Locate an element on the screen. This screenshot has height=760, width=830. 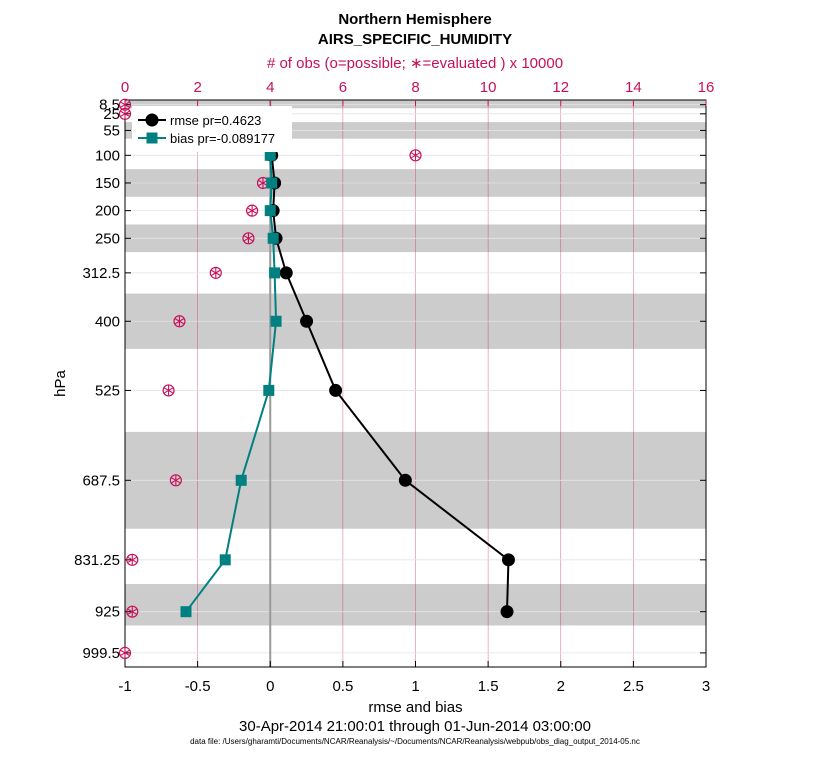
top-tick-label: 2 is located at coordinates (197, 87).